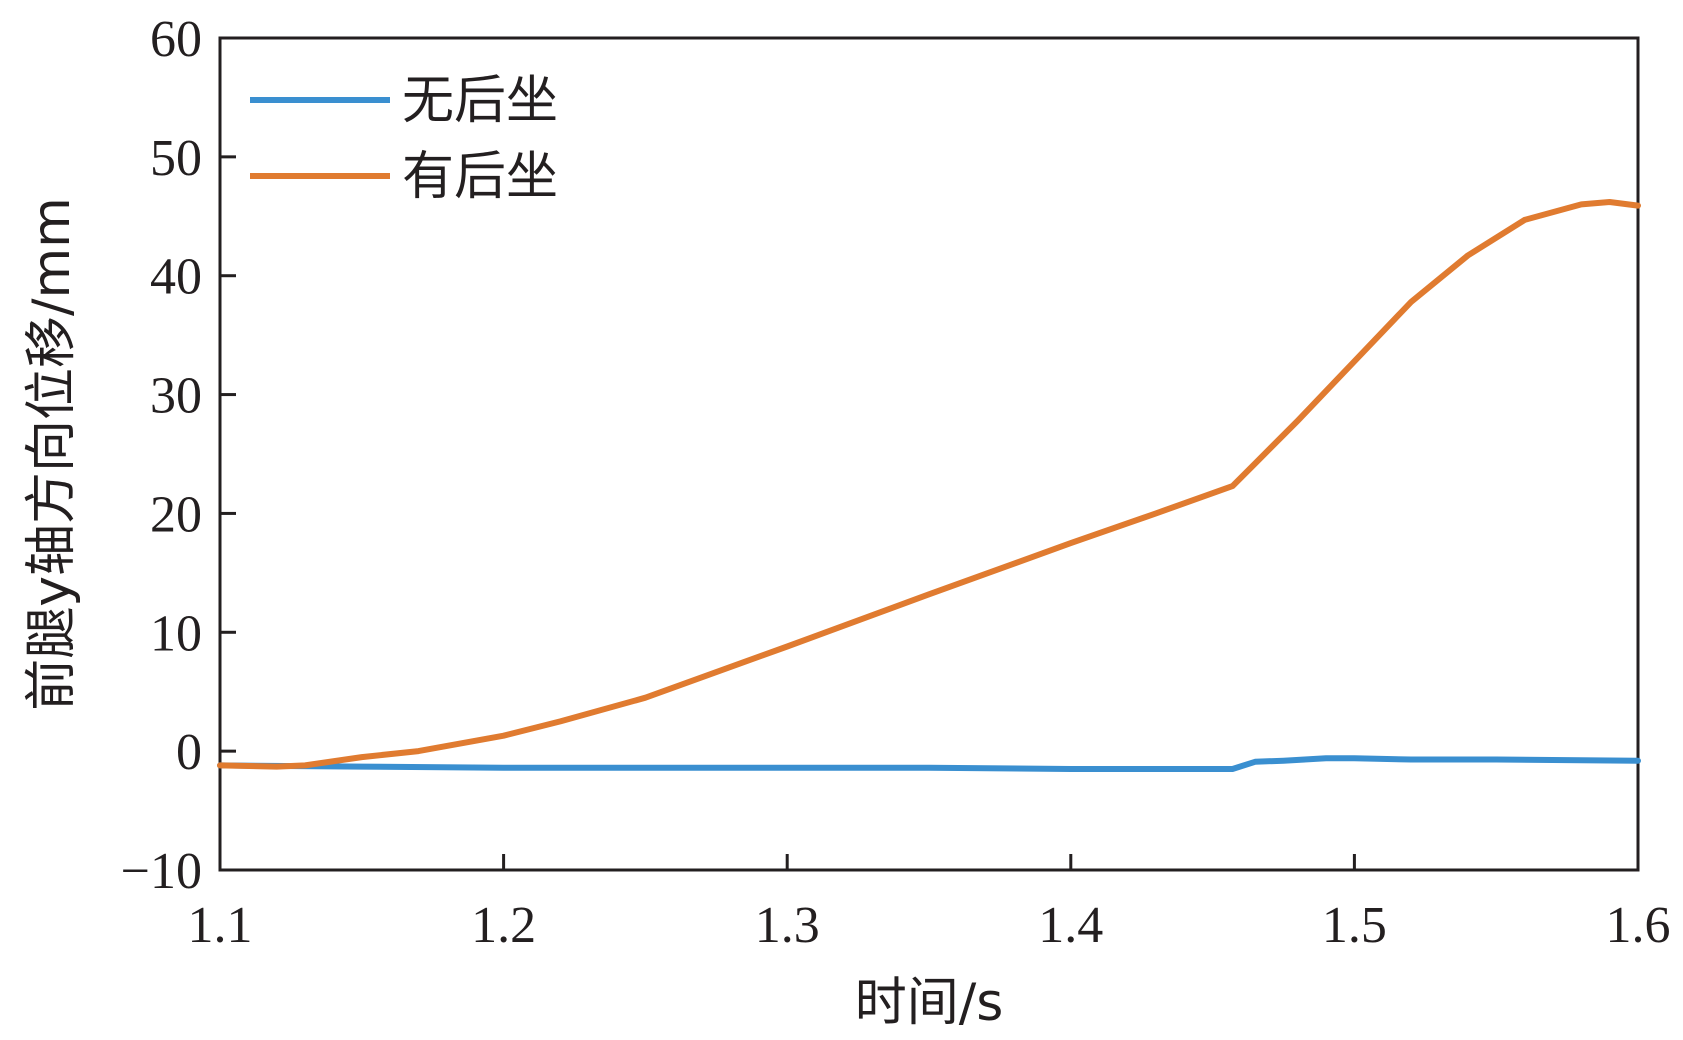 The image size is (1683, 1040). What do you see at coordinates (480, 101) in the screenshot?
I see `legend-label-0: 无后坐` at bounding box center [480, 101].